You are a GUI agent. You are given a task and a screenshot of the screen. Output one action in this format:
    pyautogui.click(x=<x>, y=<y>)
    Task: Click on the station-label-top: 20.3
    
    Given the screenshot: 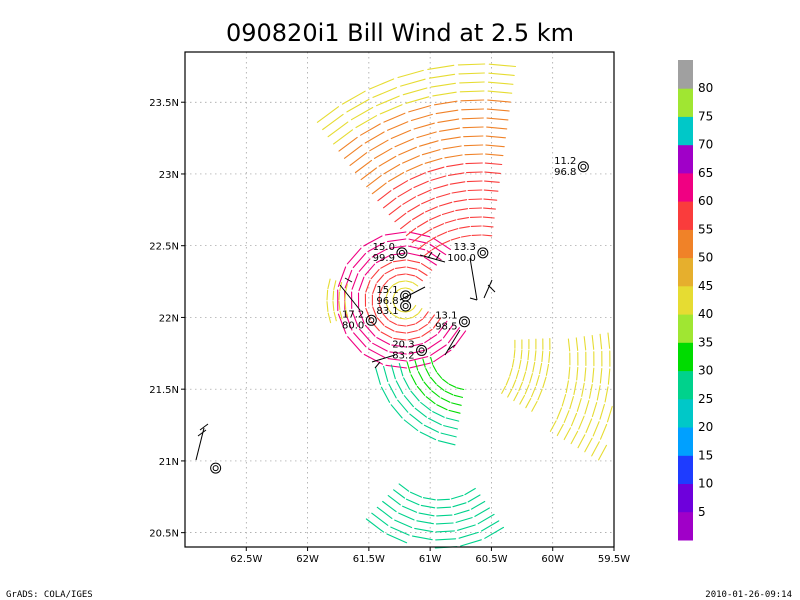 What is the action you would take?
    pyautogui.click(x=403, y=344)
    